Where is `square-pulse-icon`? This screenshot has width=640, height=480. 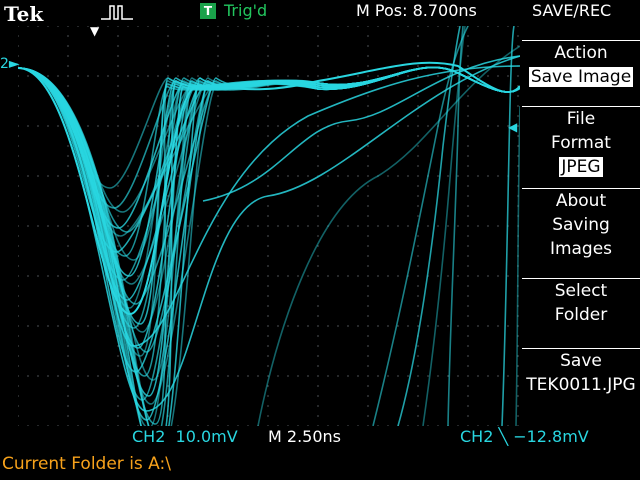 square-pulse-icon is located at coordinates (117, 12).